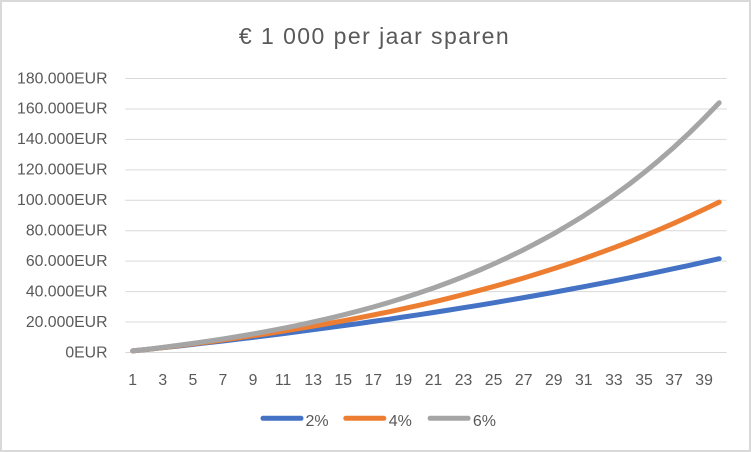 Image resolution: width=751 pixels, height=452 pixels. Describe the element at coordinates (67, 231) in the screenshot. I see `svg-text: 80.000EUR` at that location.